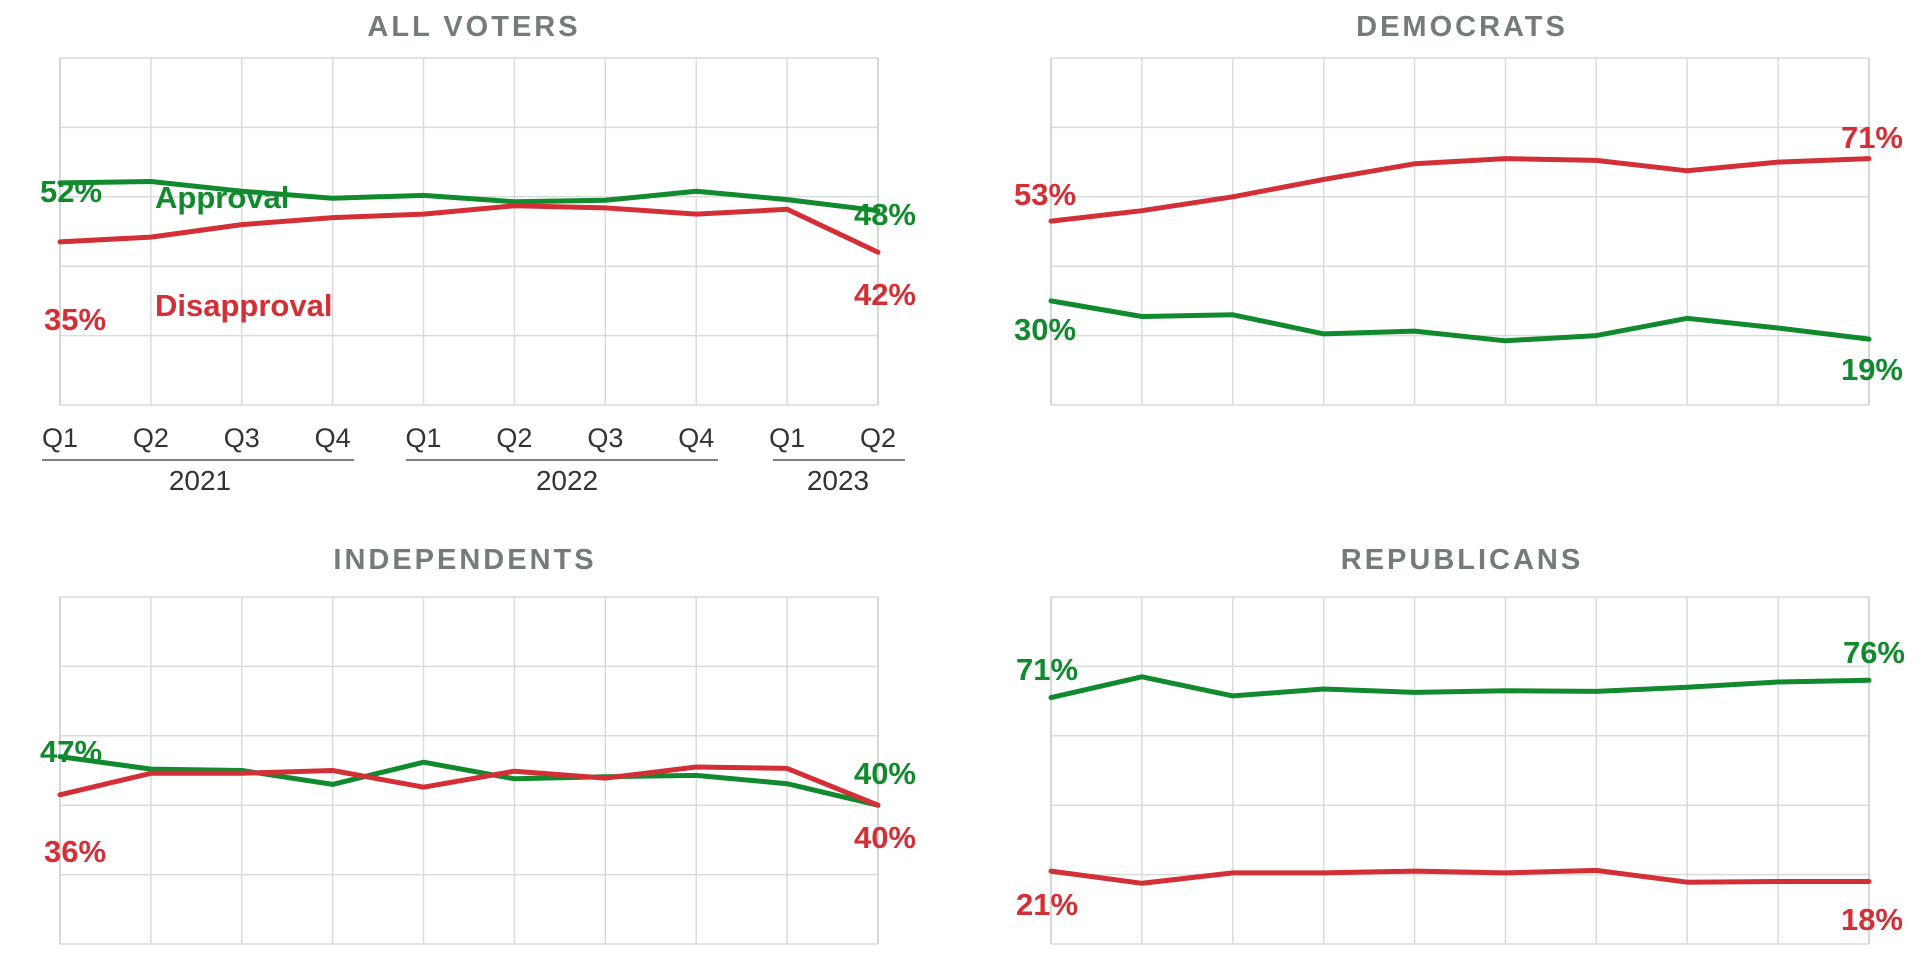  What do you see at coordinates (71, 191) in the screenshot?
I see `start-label-approval: 52%` at bounding box center [71, 191].